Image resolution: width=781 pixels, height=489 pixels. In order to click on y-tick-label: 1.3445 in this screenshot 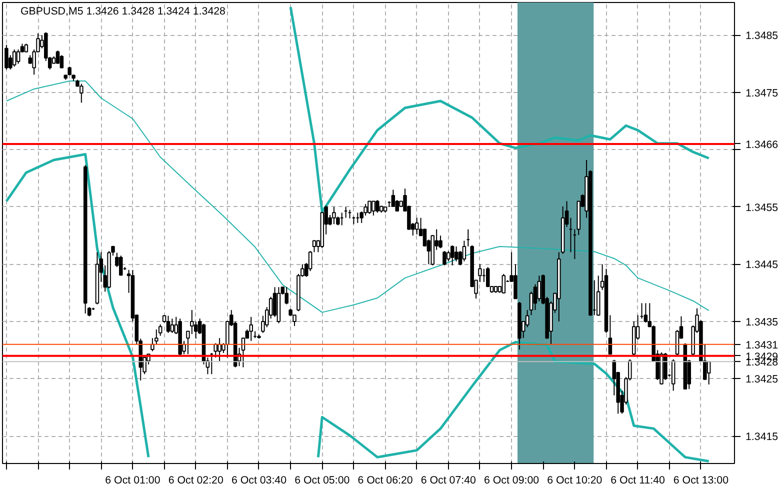, I will do `click(762, 265)`.